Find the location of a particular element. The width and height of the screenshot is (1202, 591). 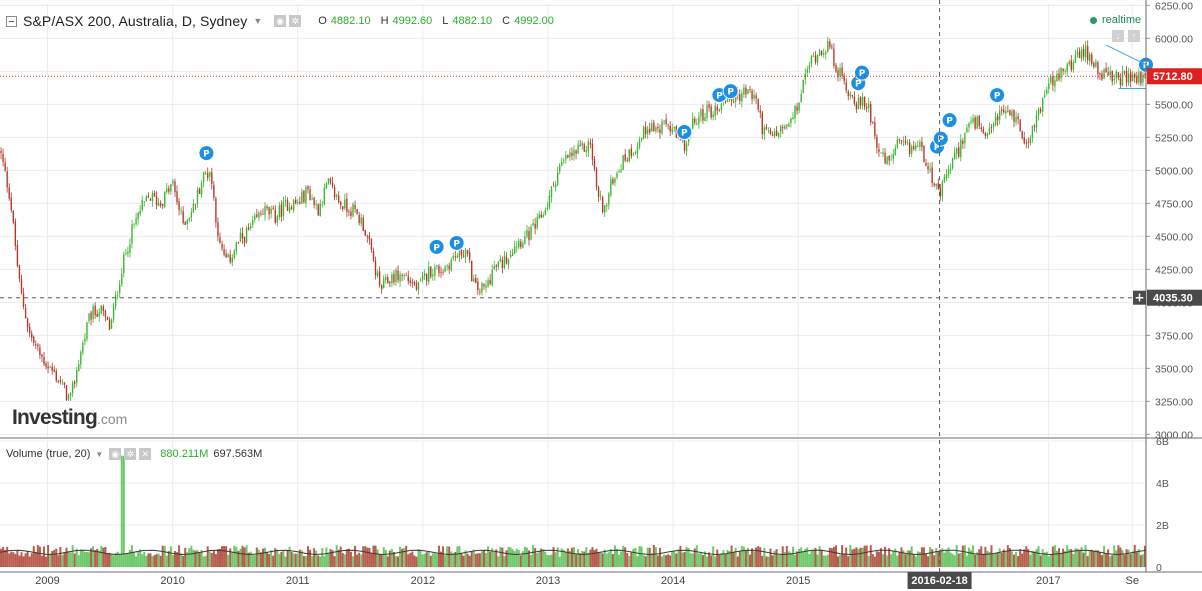

collapse-icon is located at coordinates (11, 21).